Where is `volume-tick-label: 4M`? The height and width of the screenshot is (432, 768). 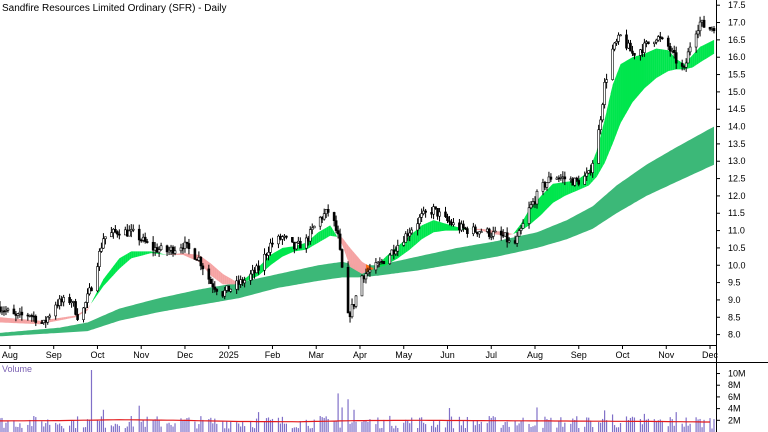
volume-tick-label: 4M is located at coordinates (734, 409).